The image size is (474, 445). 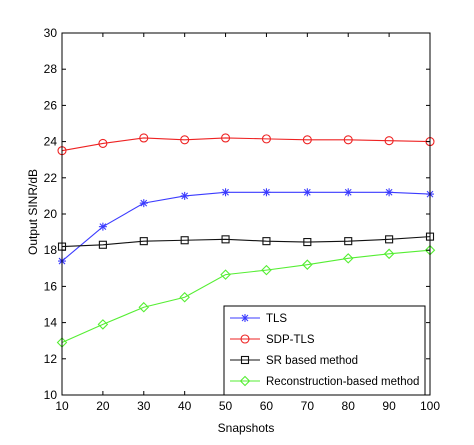 What do you see at coordinates (267, 406) in the screenshot?
I see `x-tick-label: 60` at bounding box center [267, 406].